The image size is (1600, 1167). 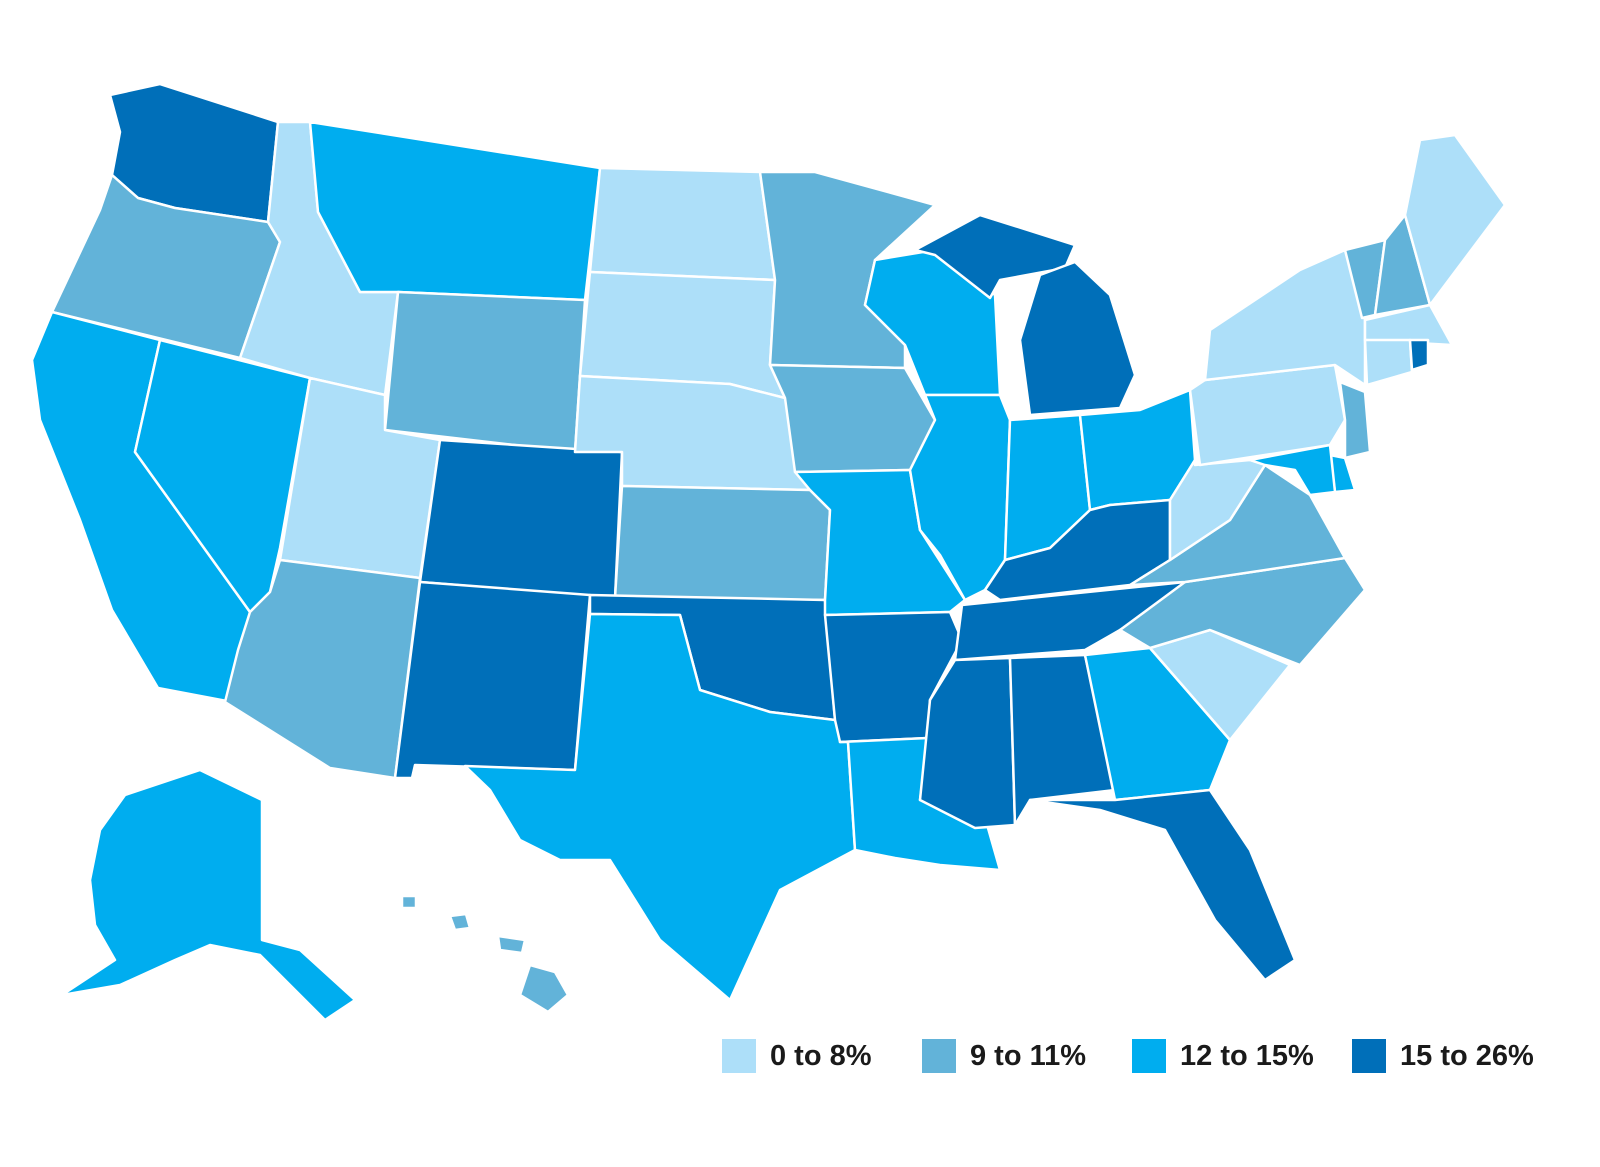 What do you see at coordinates (492, 680) in the screenshot?
I see `state-new-mexico` at bounding box center [492, 680].